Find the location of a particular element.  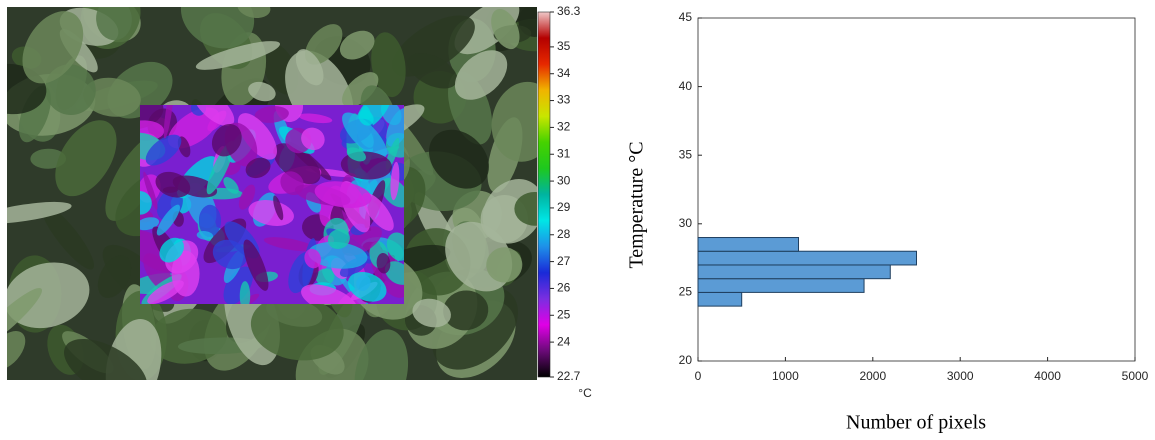

colorbar-tick-label: 22.7 is located at coordinates (569, 376).